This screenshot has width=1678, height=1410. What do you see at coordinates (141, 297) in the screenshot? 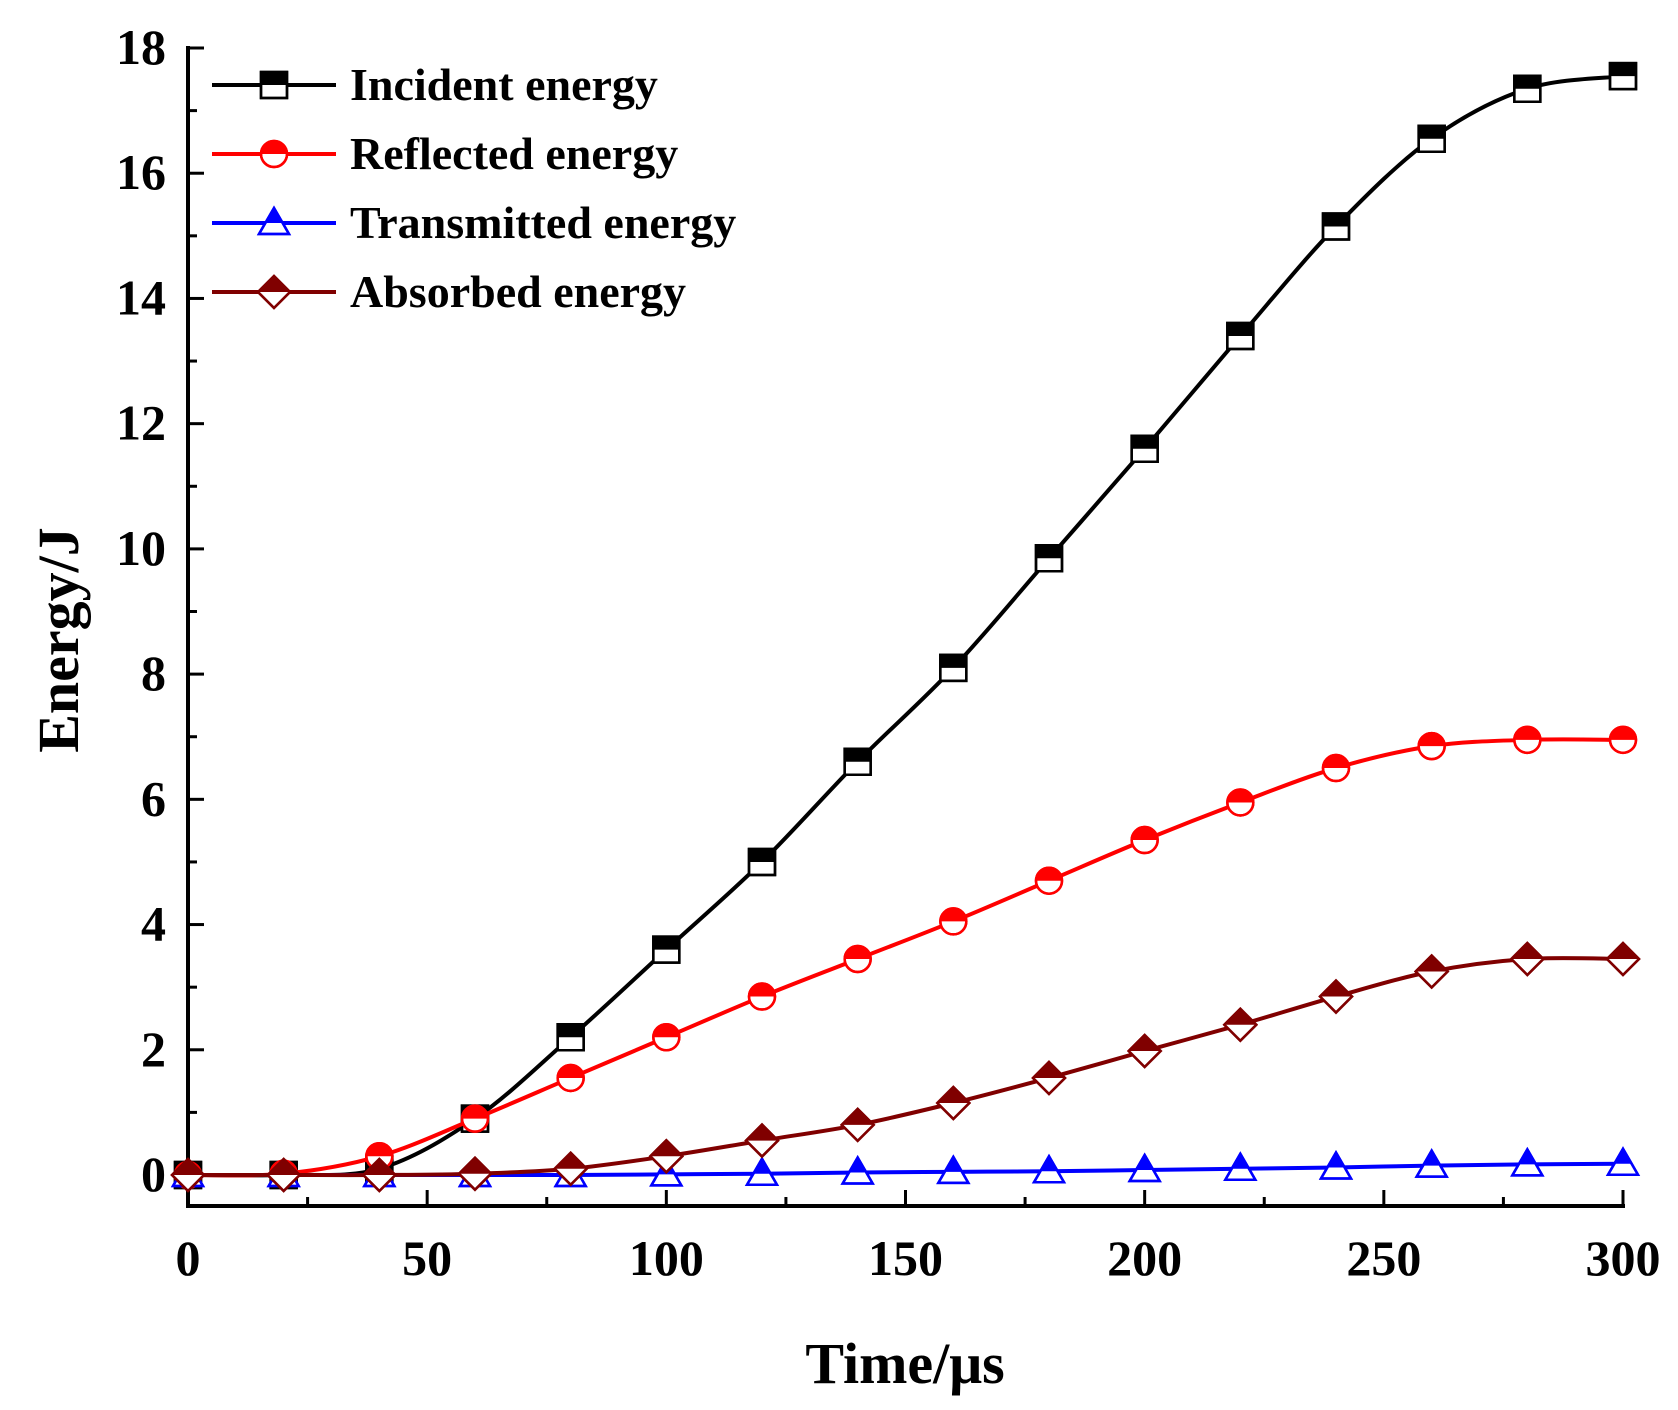
I see `y-tick-label: 14` at bounding box center [141, 297].